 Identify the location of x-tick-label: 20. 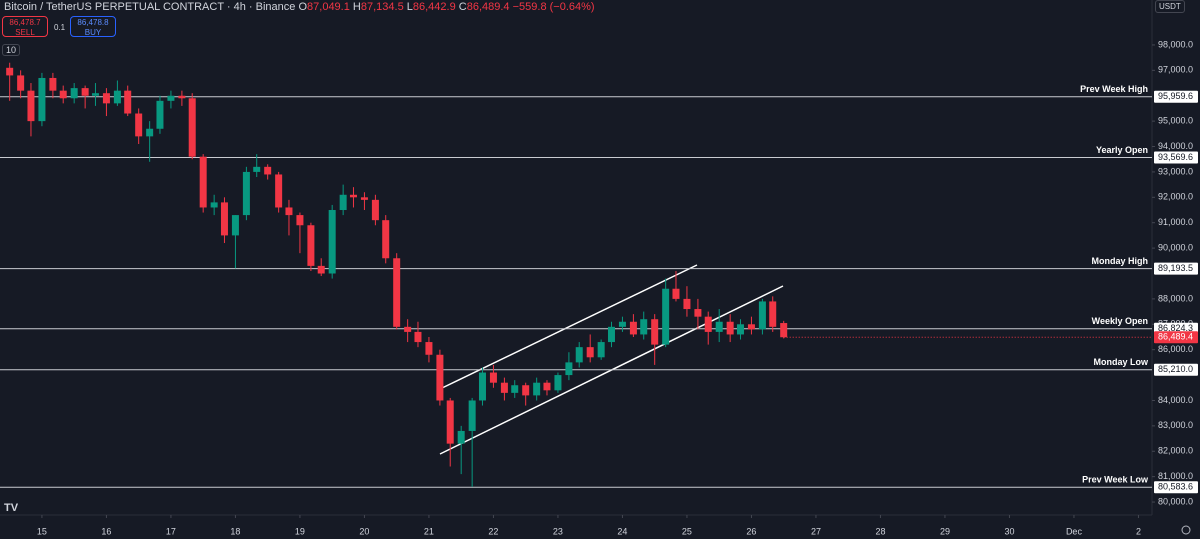
(364, 531).